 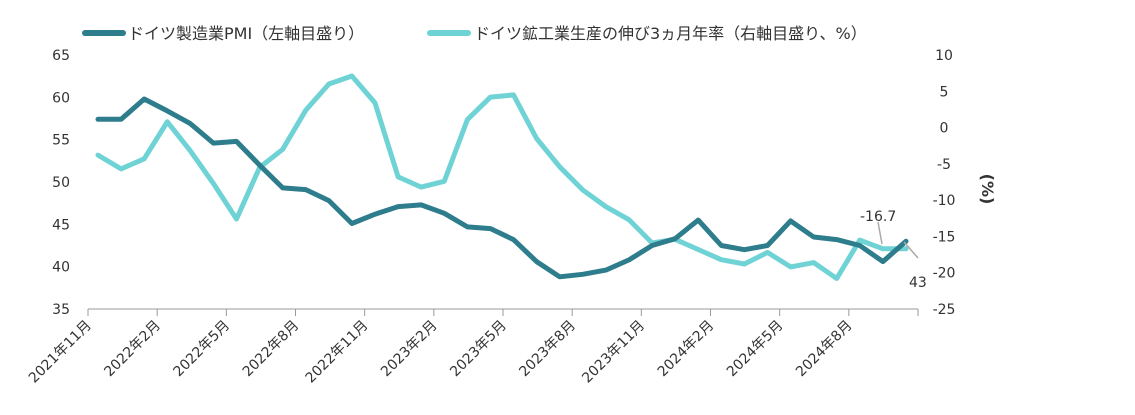 I want to click on x-tick-label: 2024年8月, so click(x=824, y=349).